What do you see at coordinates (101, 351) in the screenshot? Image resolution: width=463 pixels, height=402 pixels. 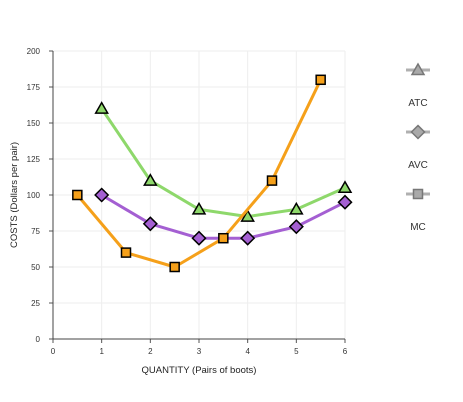 I see `x-tick-label: 1` at bounding box center [101, 351].